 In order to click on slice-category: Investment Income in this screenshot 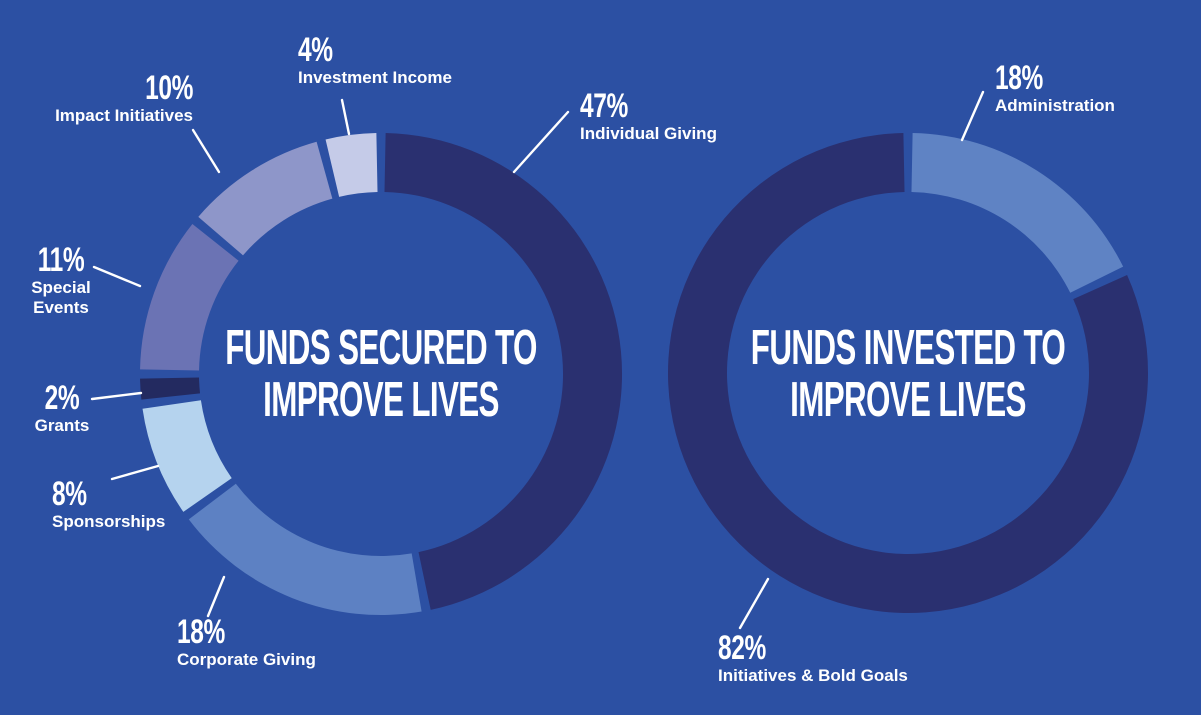, I will do `click(375, 77)`.